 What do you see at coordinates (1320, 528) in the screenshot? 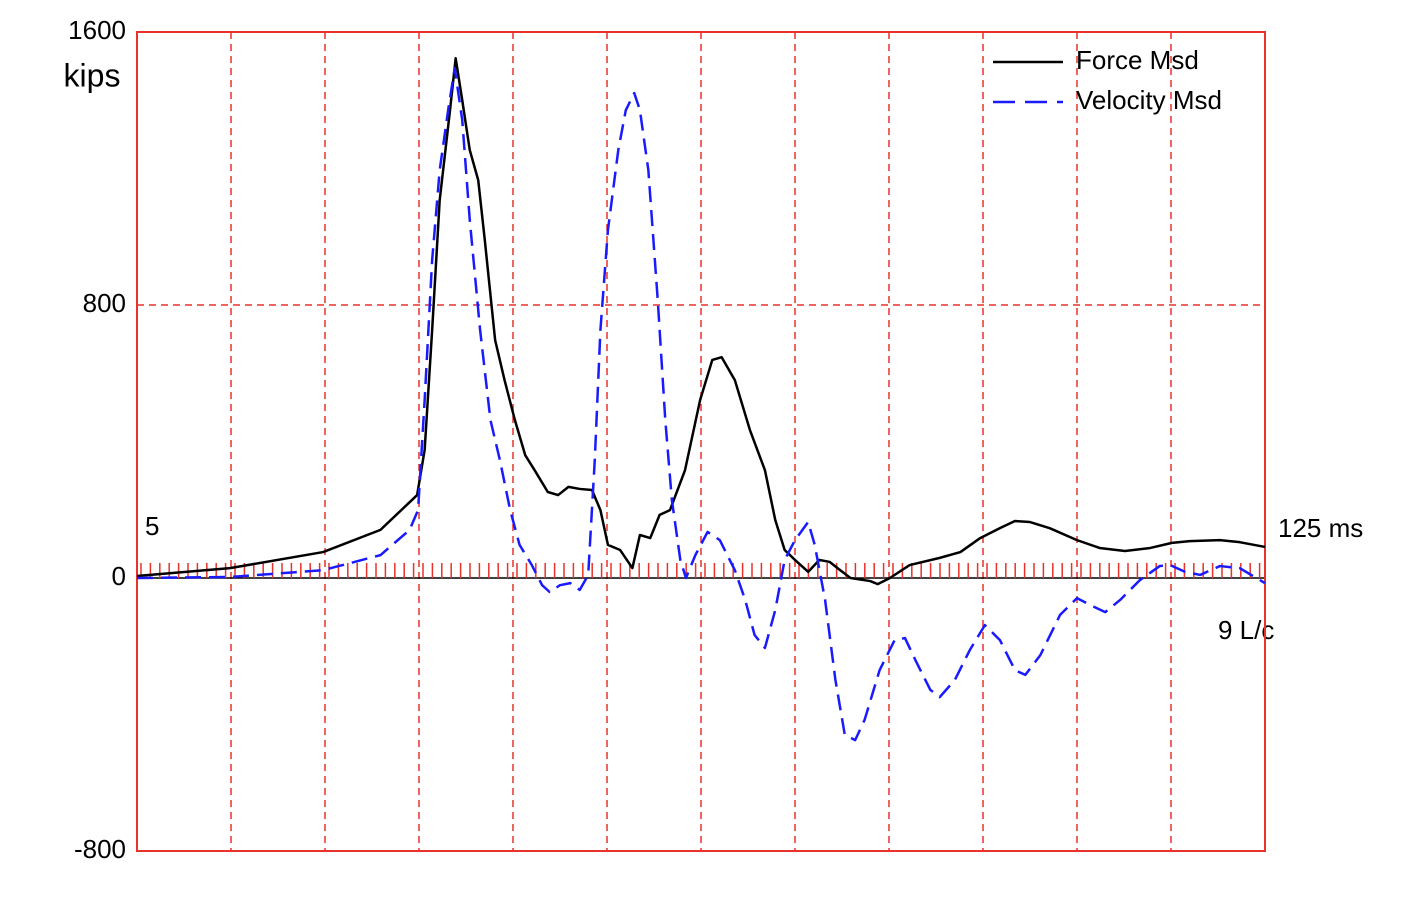
I see `annotation: 125 ms` at bounding box center [1320, 528].